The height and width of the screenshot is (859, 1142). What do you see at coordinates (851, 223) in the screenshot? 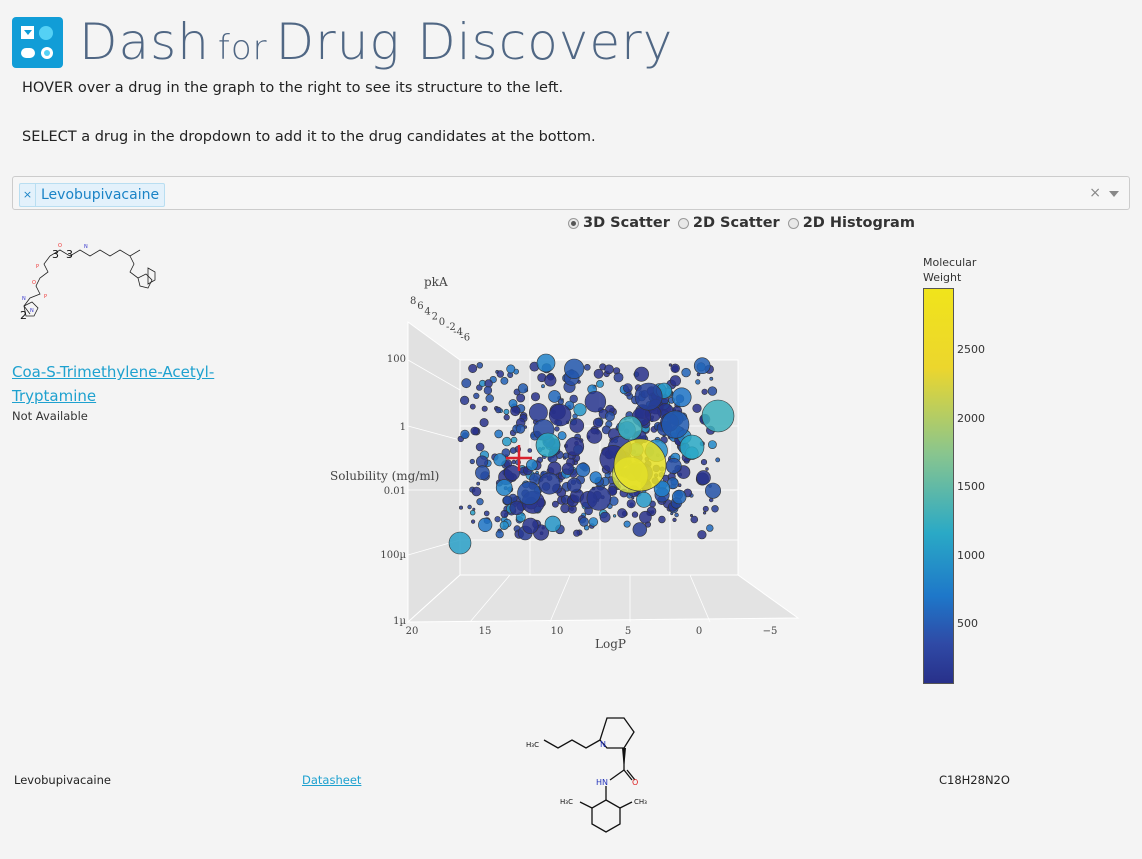
I see `radio-2d-histogram: 2D Histogram` at bounding box center [851, 223].